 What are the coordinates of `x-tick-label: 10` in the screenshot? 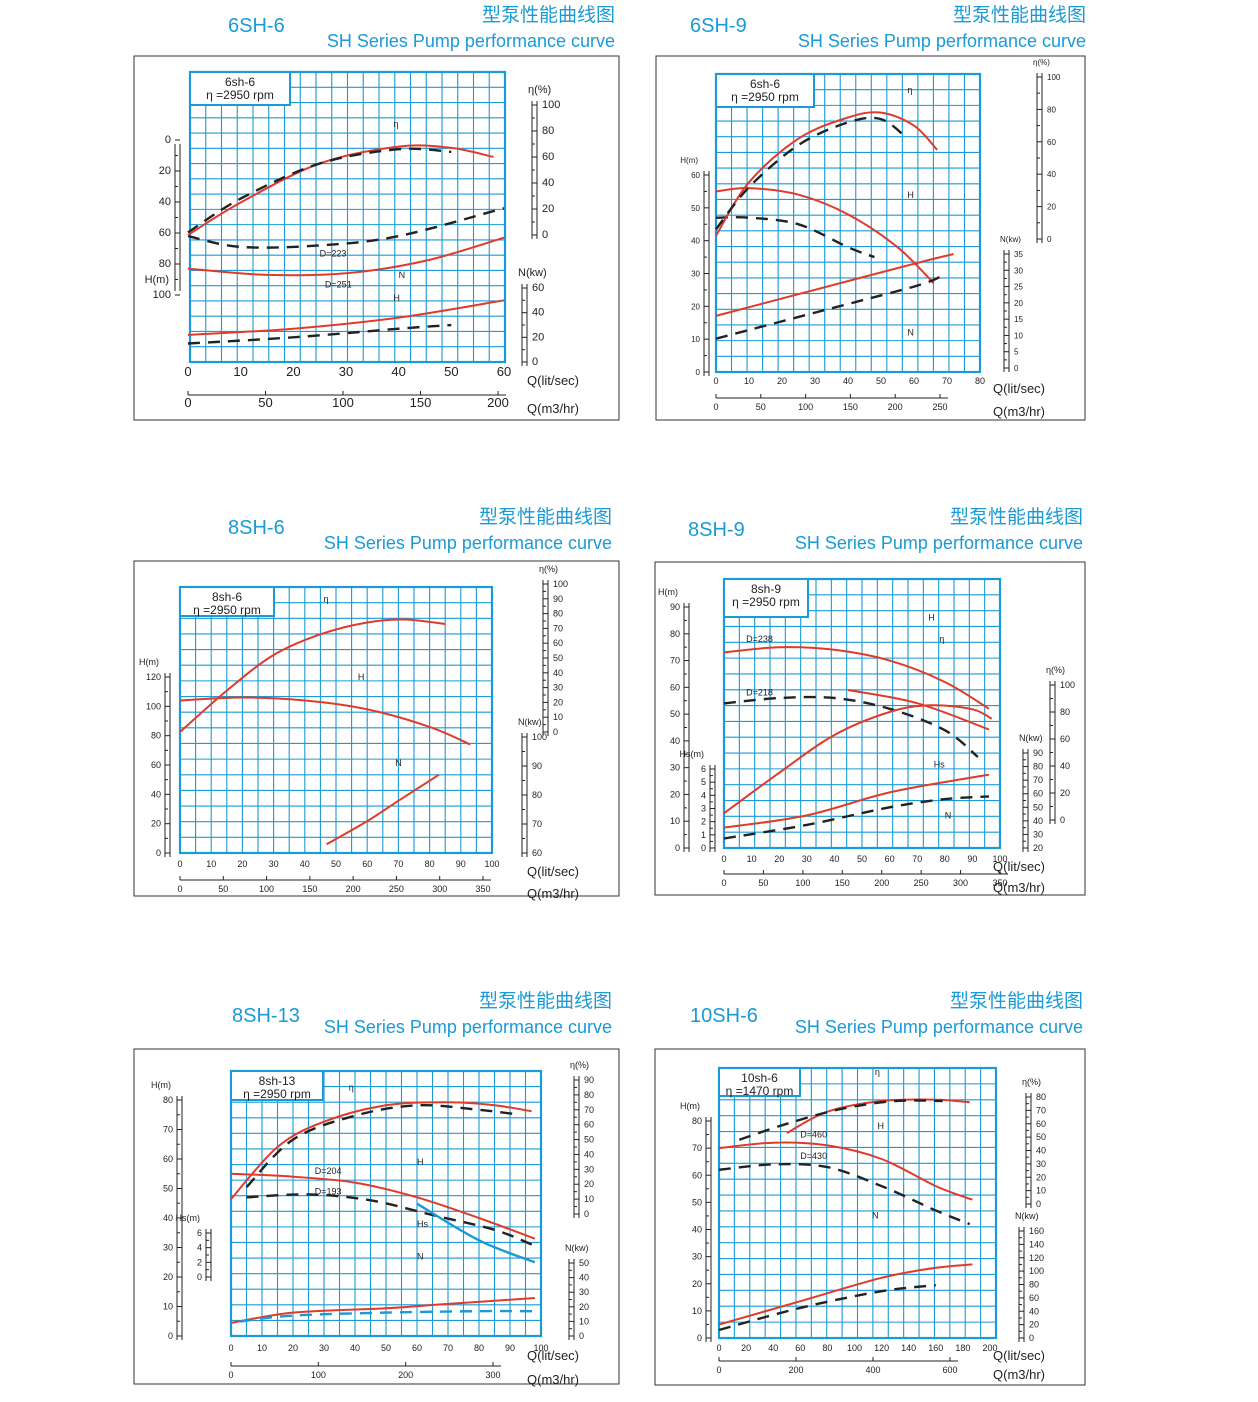 It's located at (211, 864).